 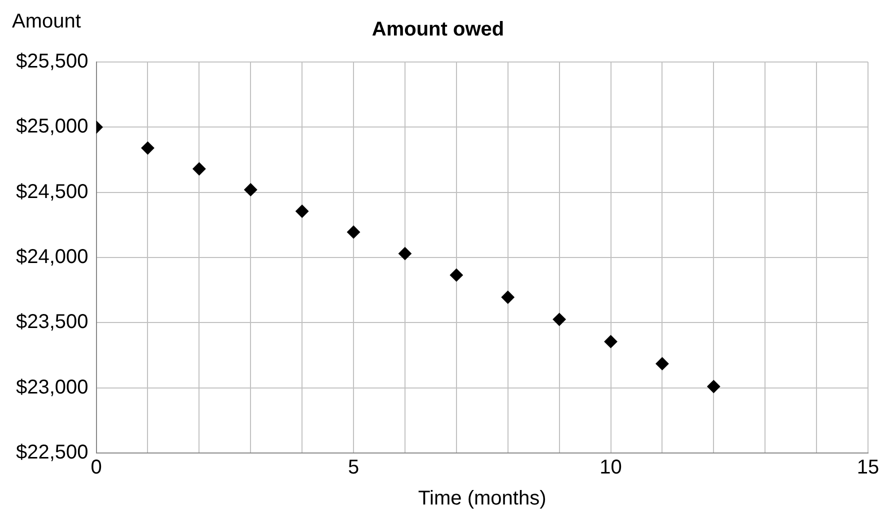 What do you see at coordinates (52, 127) in the screenshot?
I see `y-tick-label: $25,000` at bounding box center [52, 127].